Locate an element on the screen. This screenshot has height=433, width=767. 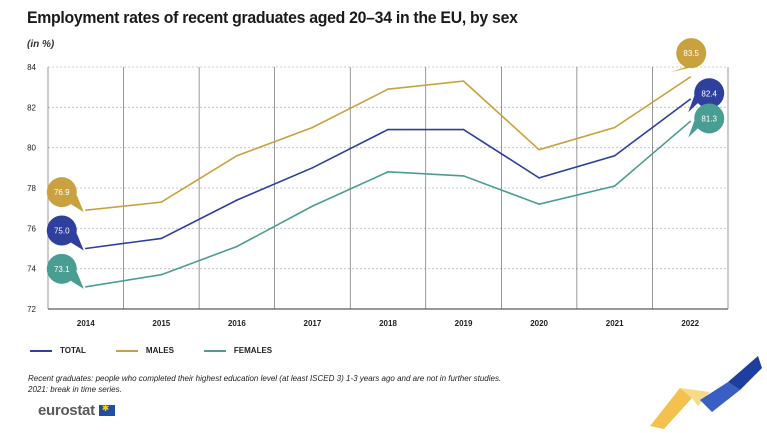
legend-swatch-total is located at coordinates (41, 350).